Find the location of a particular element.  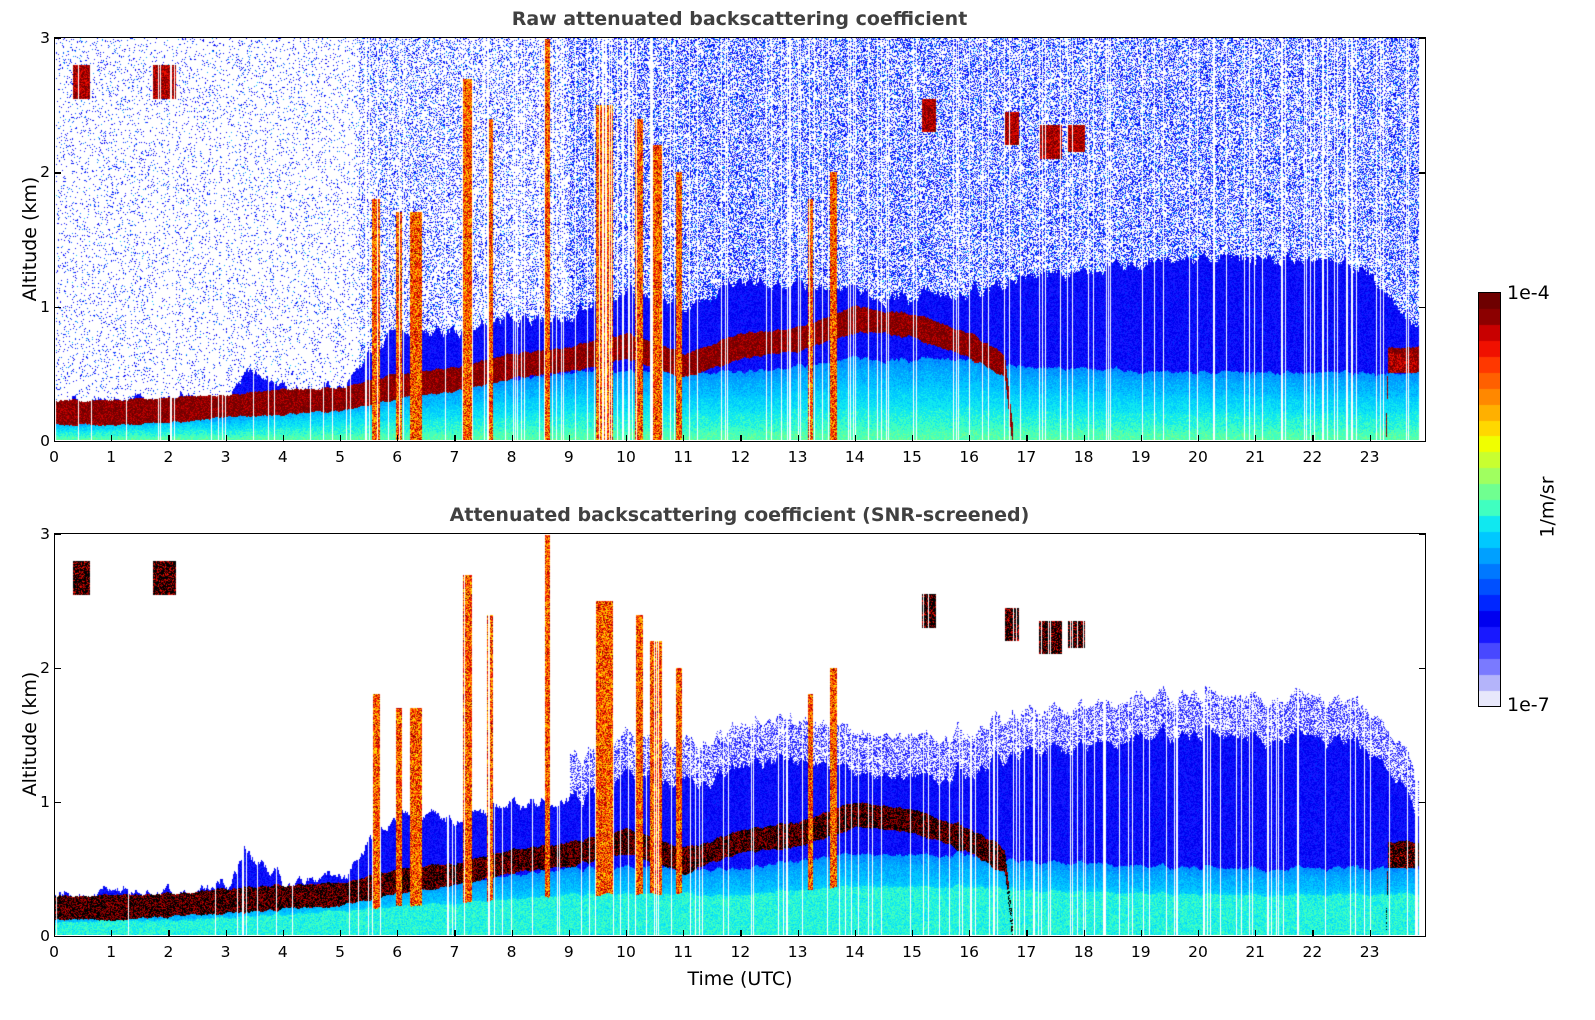

x-tick-label: 6 is located at coordinates (397, 457).